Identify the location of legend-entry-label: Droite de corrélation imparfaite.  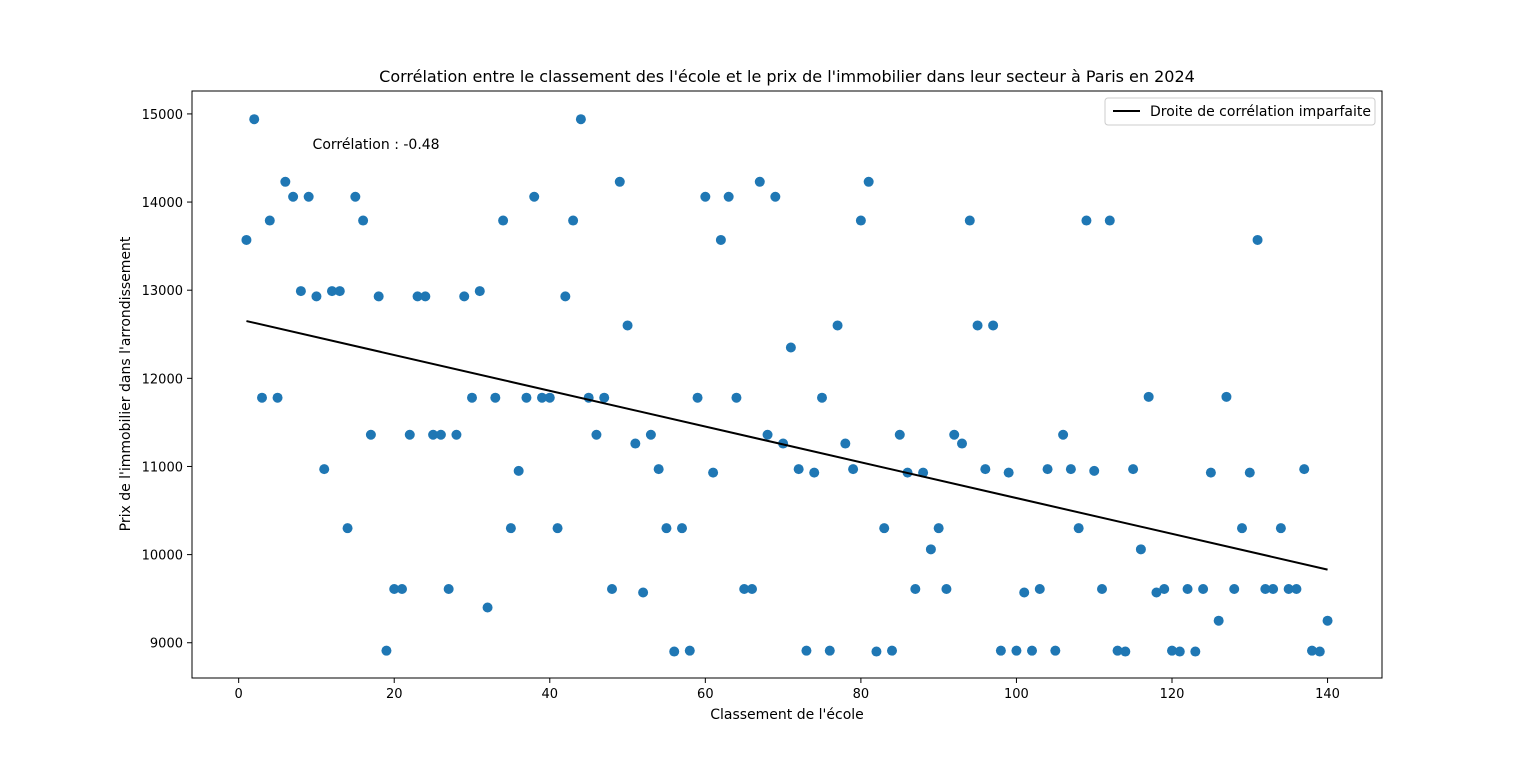
(1260, 112).